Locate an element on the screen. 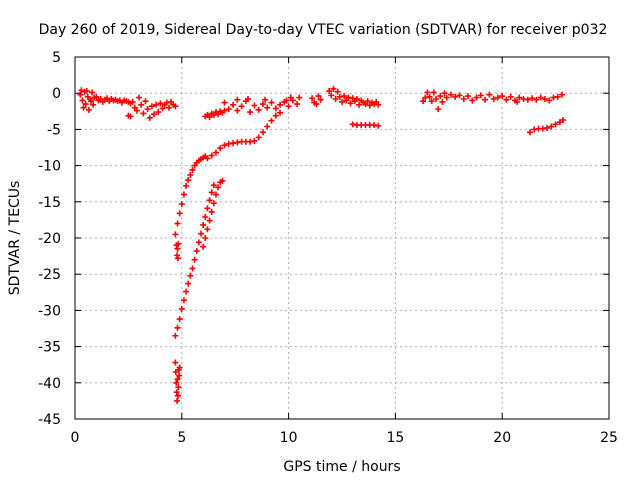  y-tick-label: -35 is located at coordinates (49, 348).